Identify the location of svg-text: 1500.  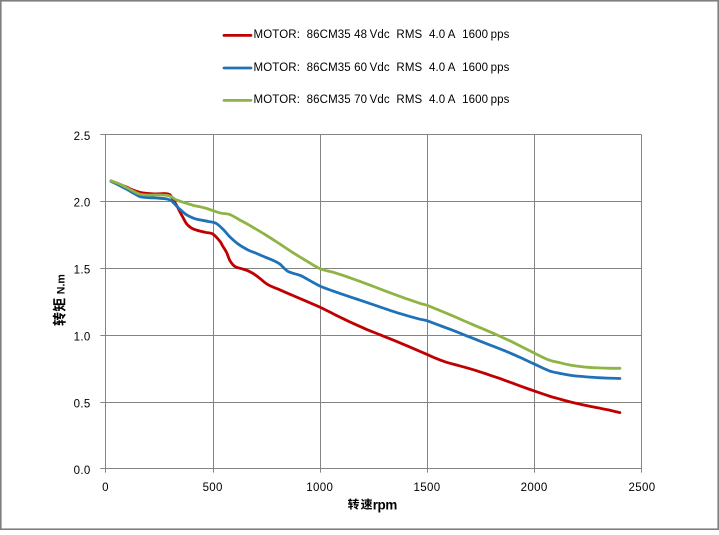
(427, 488).